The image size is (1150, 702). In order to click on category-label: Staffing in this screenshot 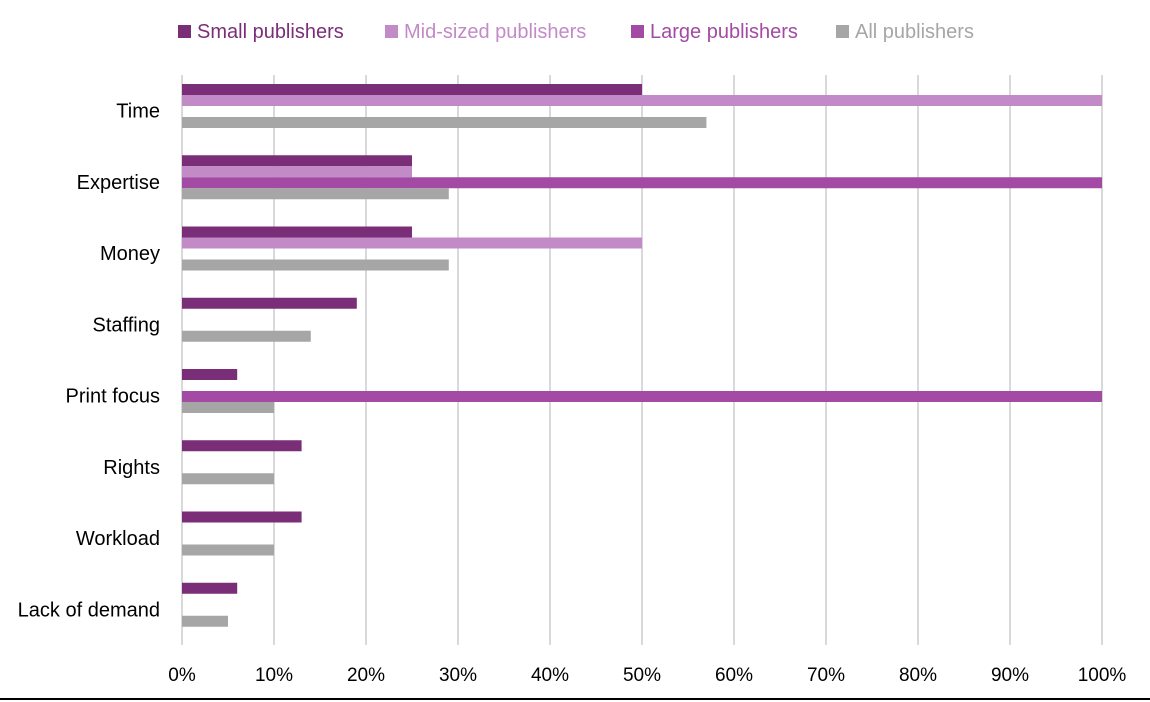, I will do `click(126, 325)`.